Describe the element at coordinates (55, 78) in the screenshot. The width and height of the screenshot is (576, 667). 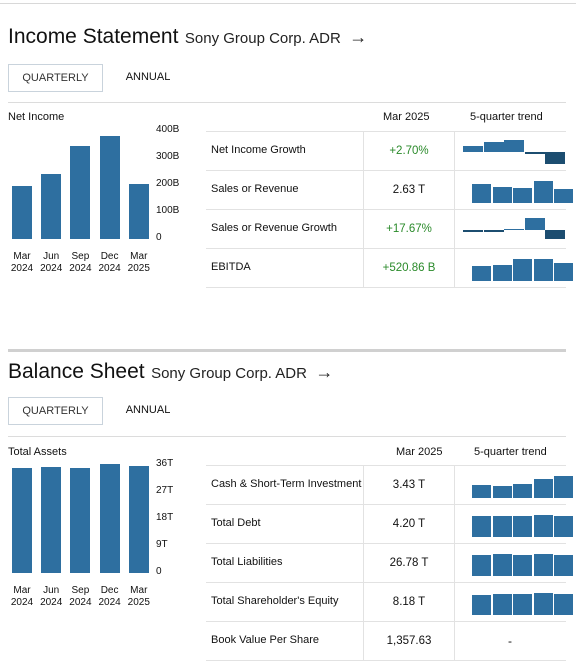
I see `income-tab-quarterly: QUARTERLY` at that location.